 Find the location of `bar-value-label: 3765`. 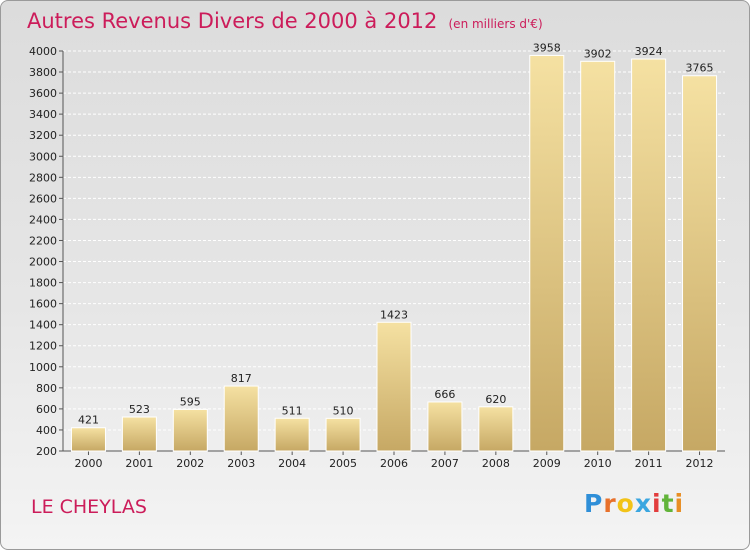

bar-value-label: 3765 is located at coordinates (700, 68).